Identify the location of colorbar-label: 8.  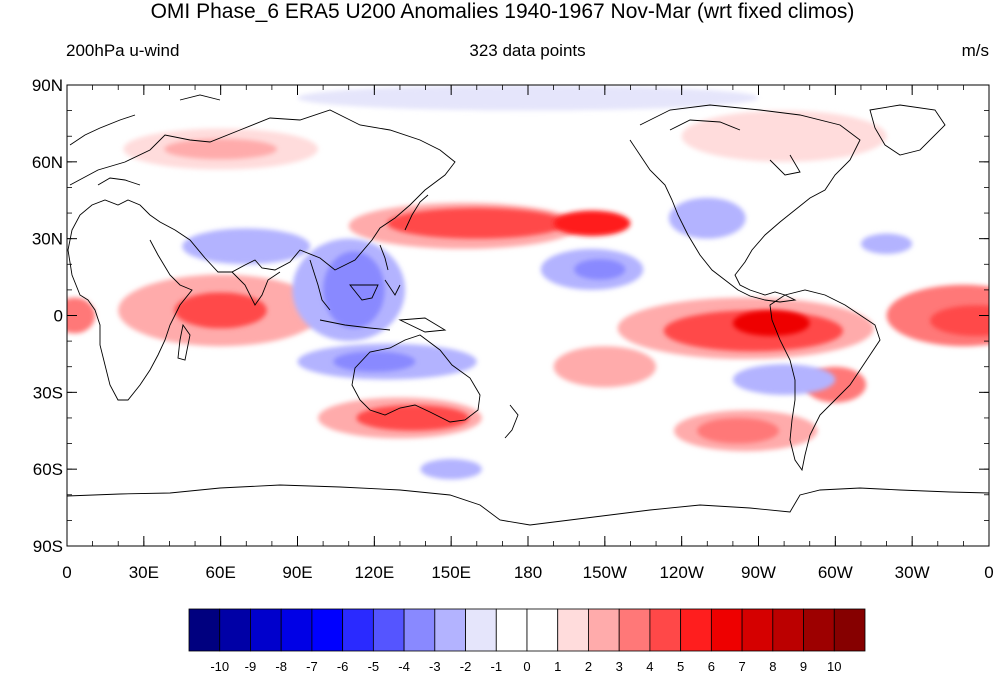
(772, 666).